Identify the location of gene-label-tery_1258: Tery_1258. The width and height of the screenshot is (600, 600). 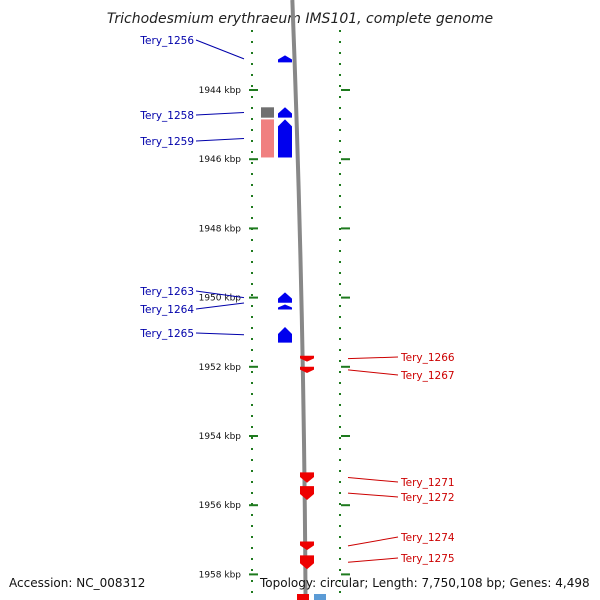
(166, 116).